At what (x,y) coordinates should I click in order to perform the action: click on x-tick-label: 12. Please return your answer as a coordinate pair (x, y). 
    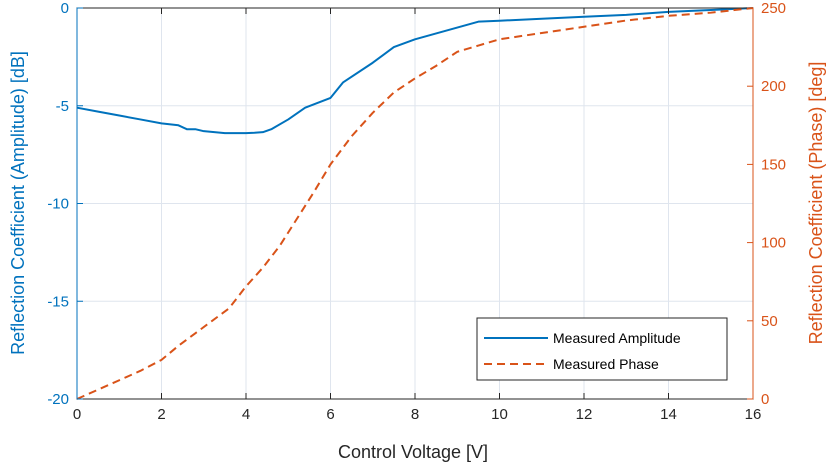
    Looking at the image, I should click on (584, 414).